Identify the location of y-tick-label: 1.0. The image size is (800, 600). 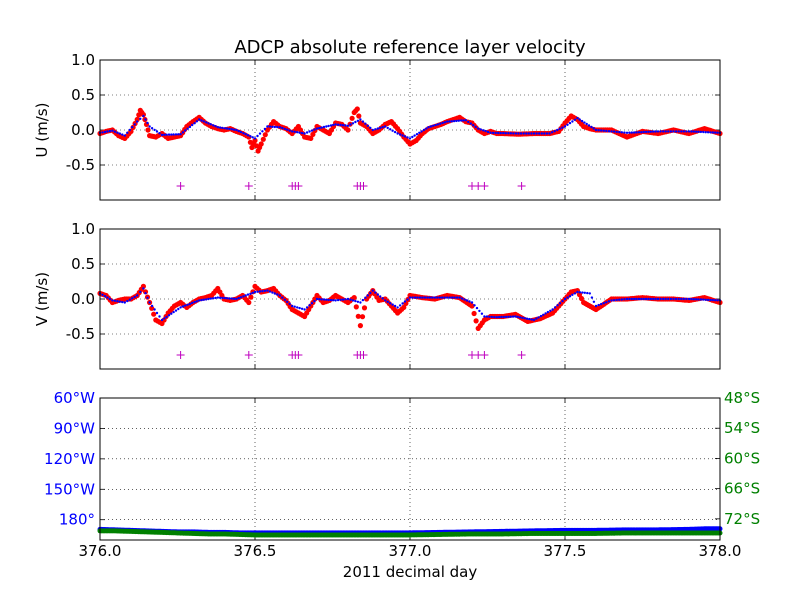
(83, 60).